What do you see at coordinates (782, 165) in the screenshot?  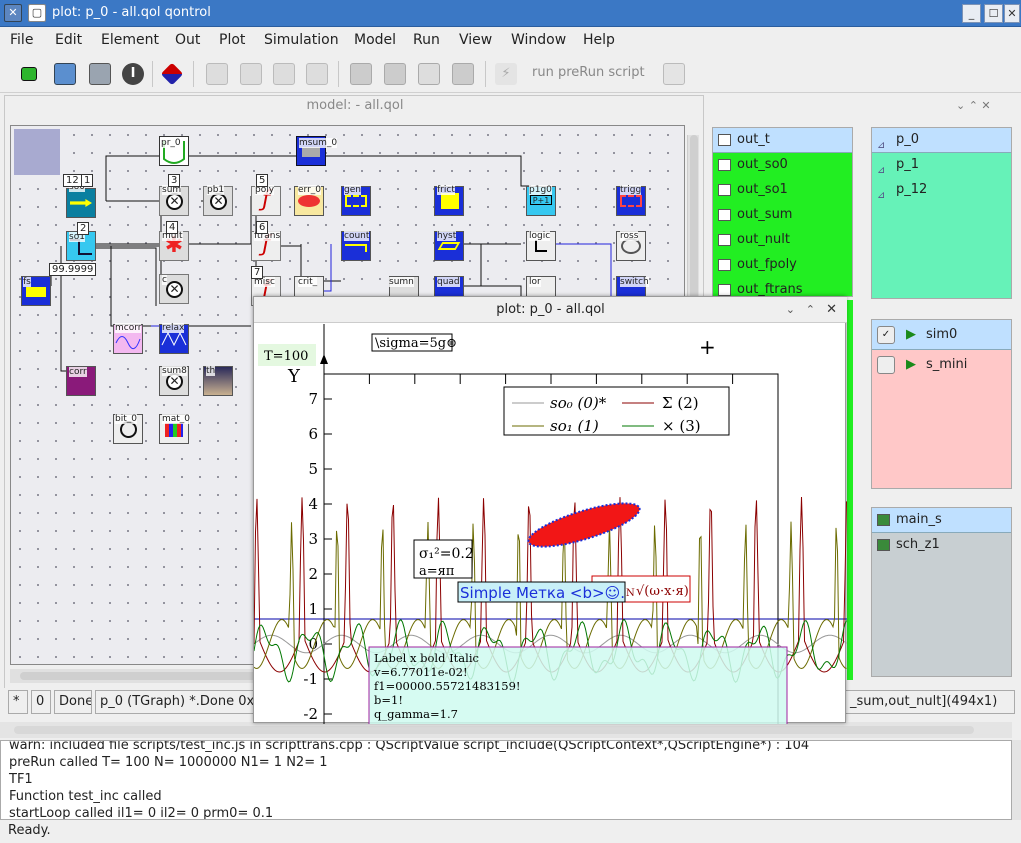 I see `output-item-out-so0: out_so0` at bounding box center [782, 165].